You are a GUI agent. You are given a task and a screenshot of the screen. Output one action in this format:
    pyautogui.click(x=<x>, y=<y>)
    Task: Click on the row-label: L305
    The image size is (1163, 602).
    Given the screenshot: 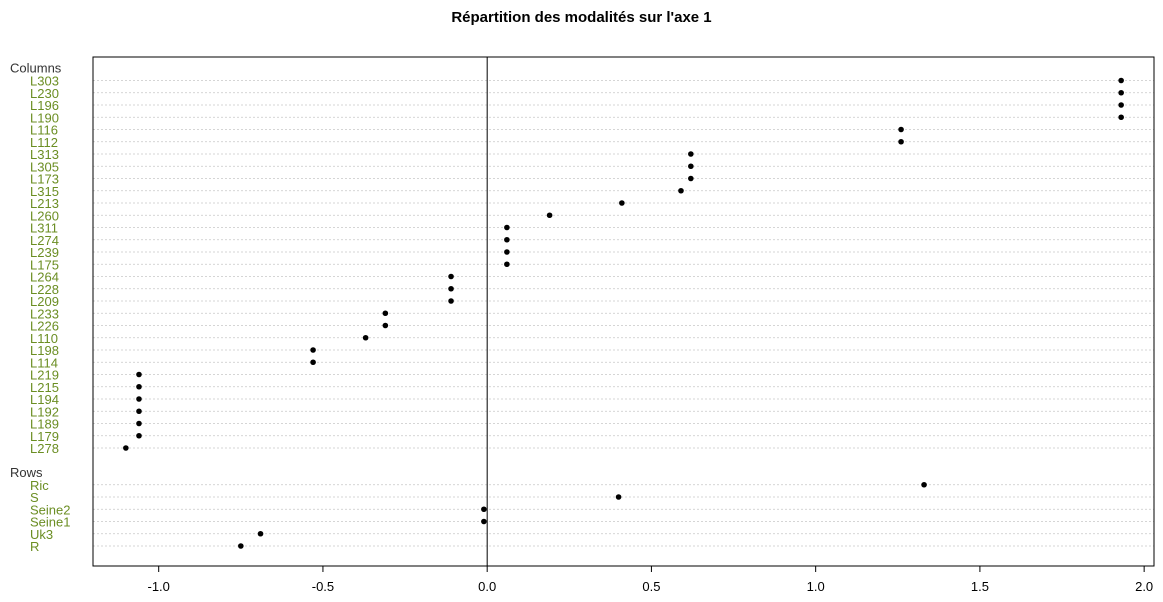 What is the action you would take?
    pyautogui.click(x=44, y=166)
    